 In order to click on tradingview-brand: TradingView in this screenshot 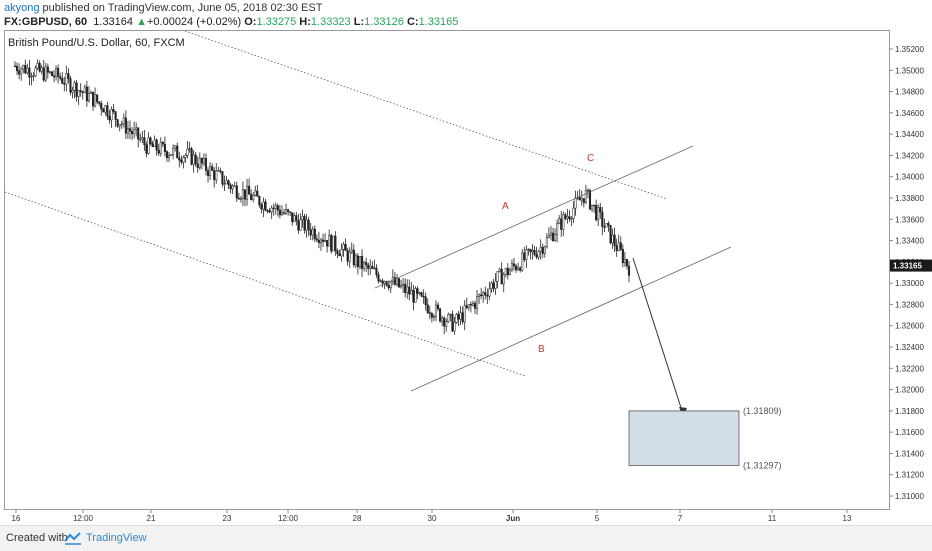, I will do `click(116, 538)`.